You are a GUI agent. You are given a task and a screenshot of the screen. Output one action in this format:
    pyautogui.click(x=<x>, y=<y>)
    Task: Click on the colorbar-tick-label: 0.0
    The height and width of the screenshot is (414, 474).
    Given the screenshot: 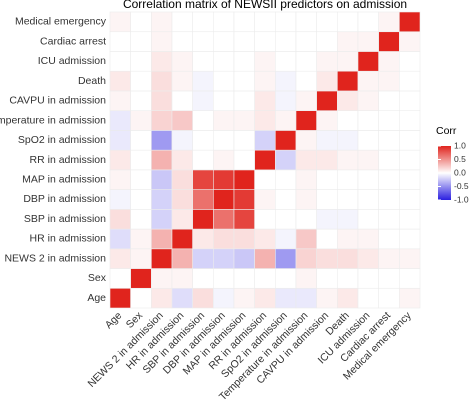 What is the action you would take?
    pyautogui.click(x=460, y=172)
    